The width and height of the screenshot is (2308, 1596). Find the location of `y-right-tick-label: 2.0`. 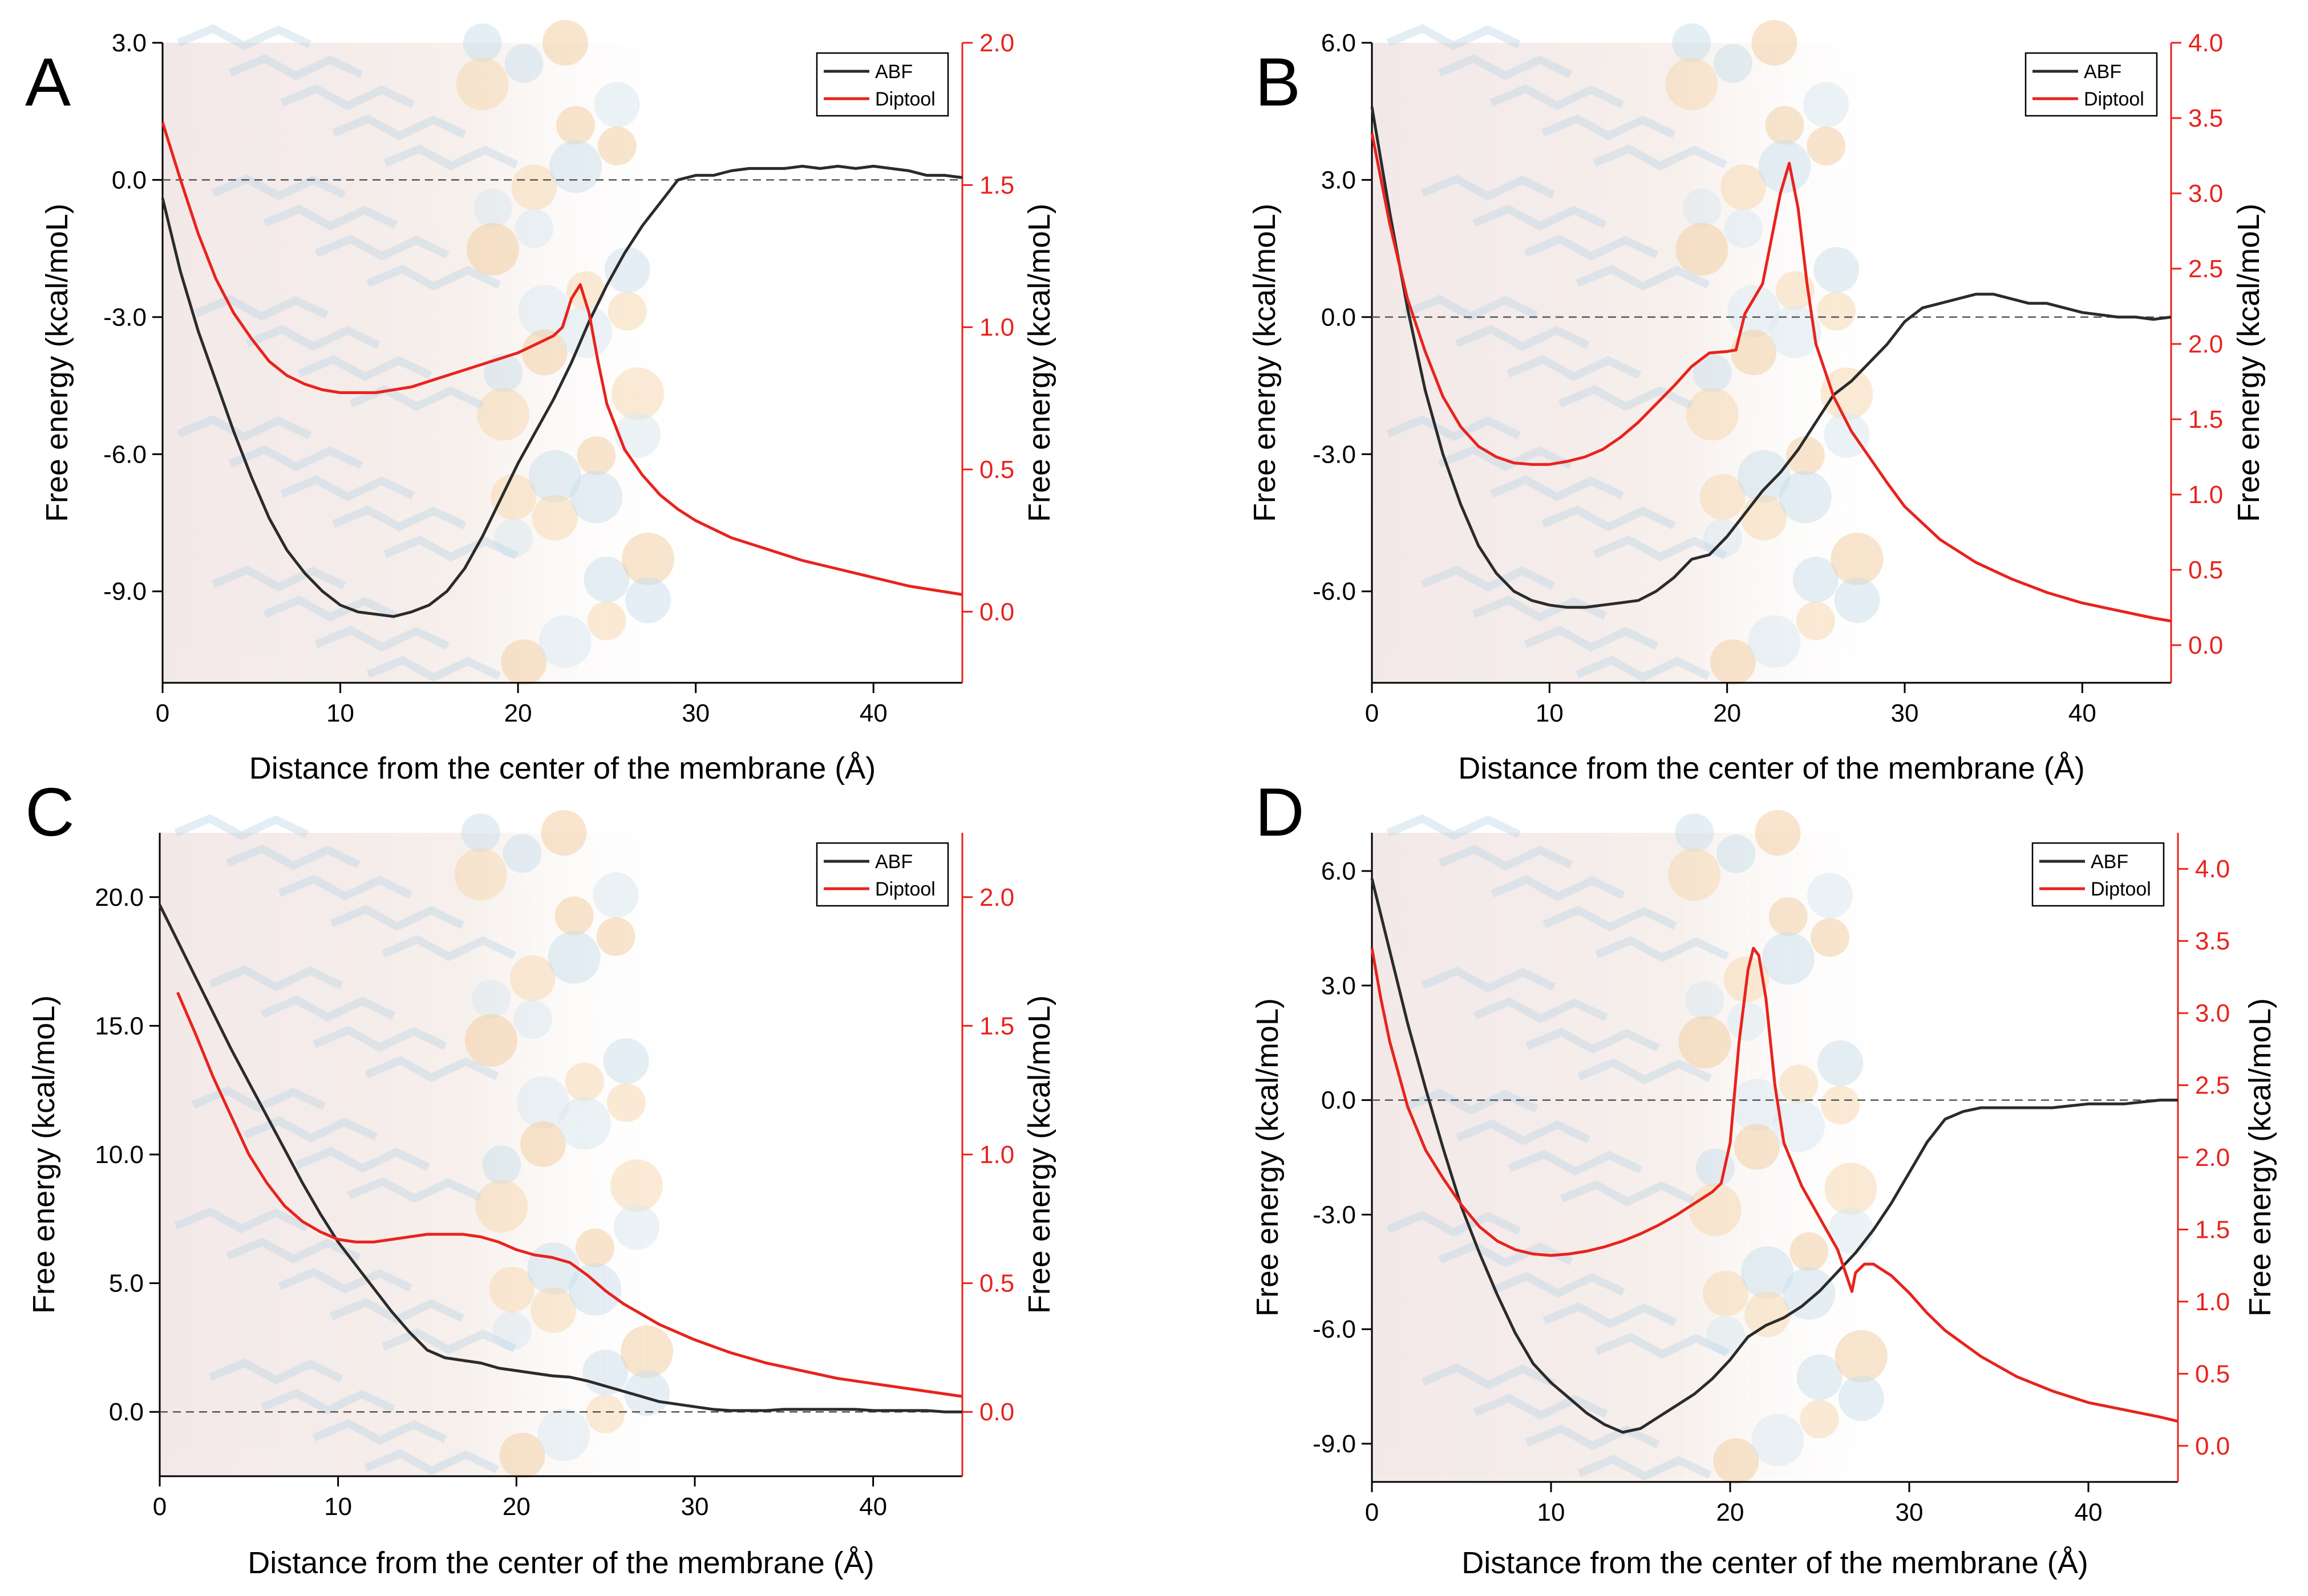

y-right-tick-label: 2.0 is located at coordinates (2205, 344).